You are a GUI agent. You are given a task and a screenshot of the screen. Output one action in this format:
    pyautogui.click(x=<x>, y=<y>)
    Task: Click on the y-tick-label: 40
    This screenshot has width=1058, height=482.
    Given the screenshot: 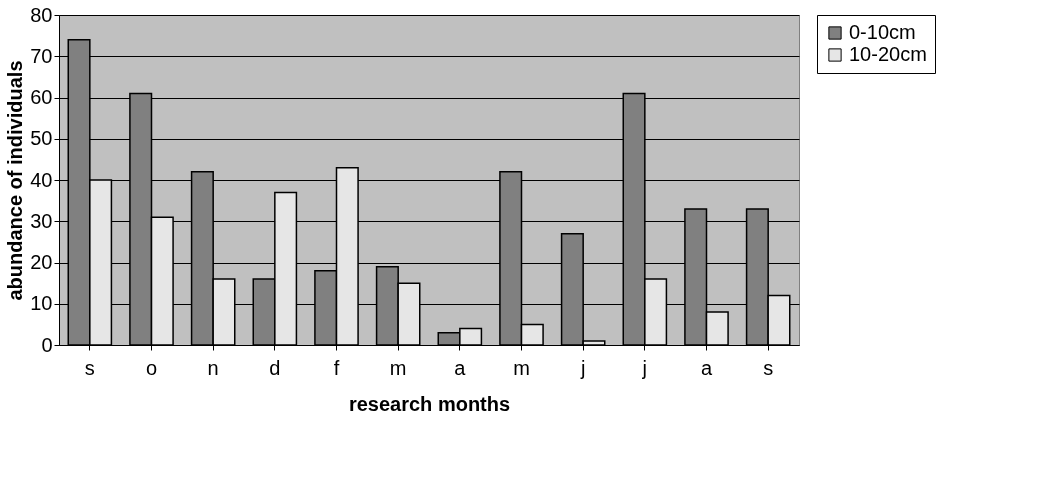 What is the action you would take?
    pyautogui.click(x=41, y=179)
    